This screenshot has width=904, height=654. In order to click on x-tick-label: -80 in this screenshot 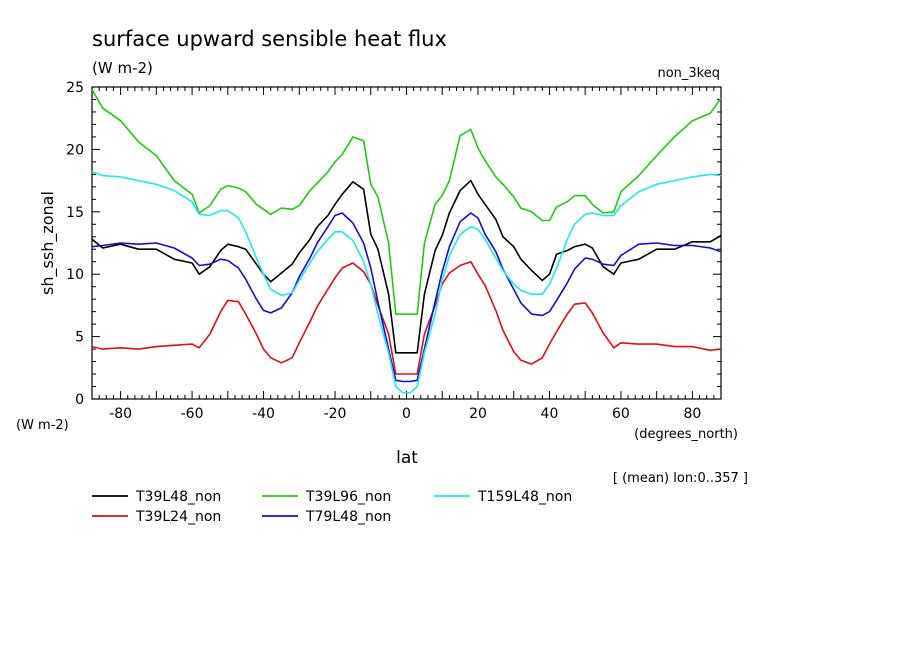, I will do `click(120, 414)`.